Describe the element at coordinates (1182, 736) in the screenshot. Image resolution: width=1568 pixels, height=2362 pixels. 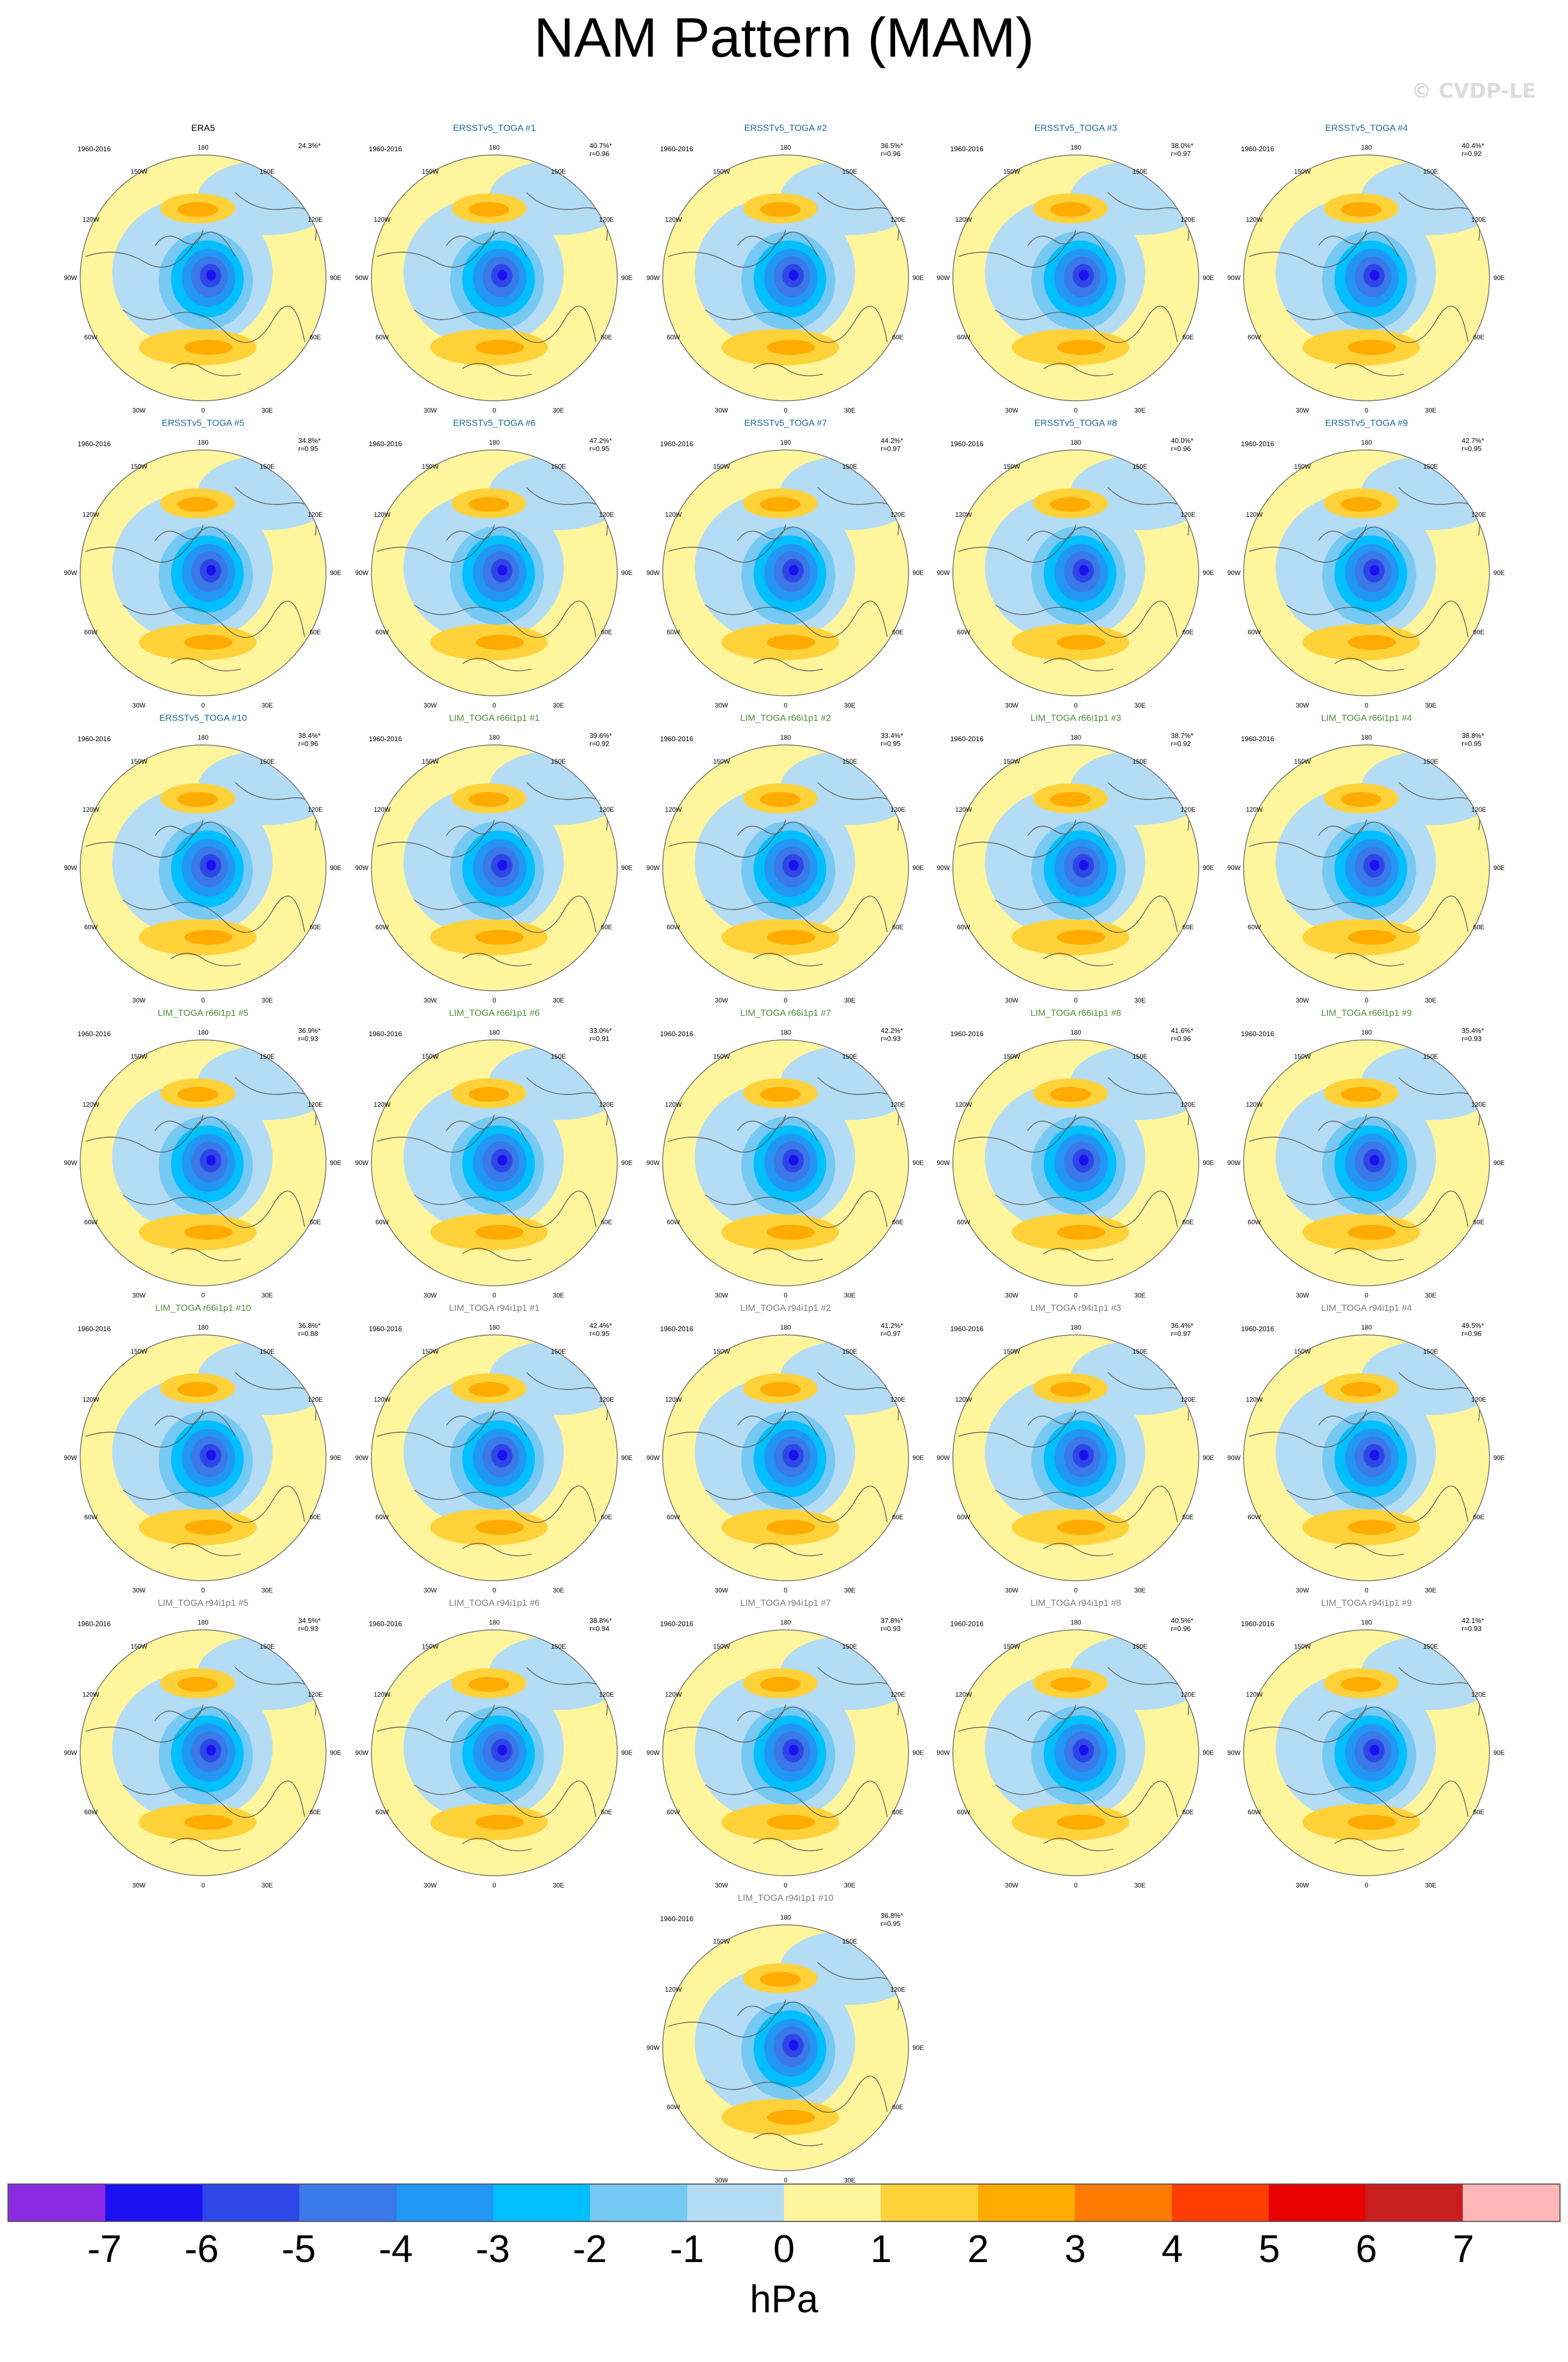
I see `panel-variance-pct: 38.7%*` at that location.